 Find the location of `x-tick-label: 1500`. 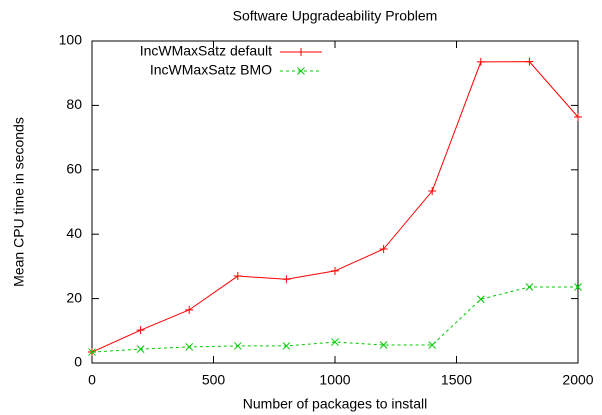

x-tick-label: 1500 is located at coordinates (456, 380).